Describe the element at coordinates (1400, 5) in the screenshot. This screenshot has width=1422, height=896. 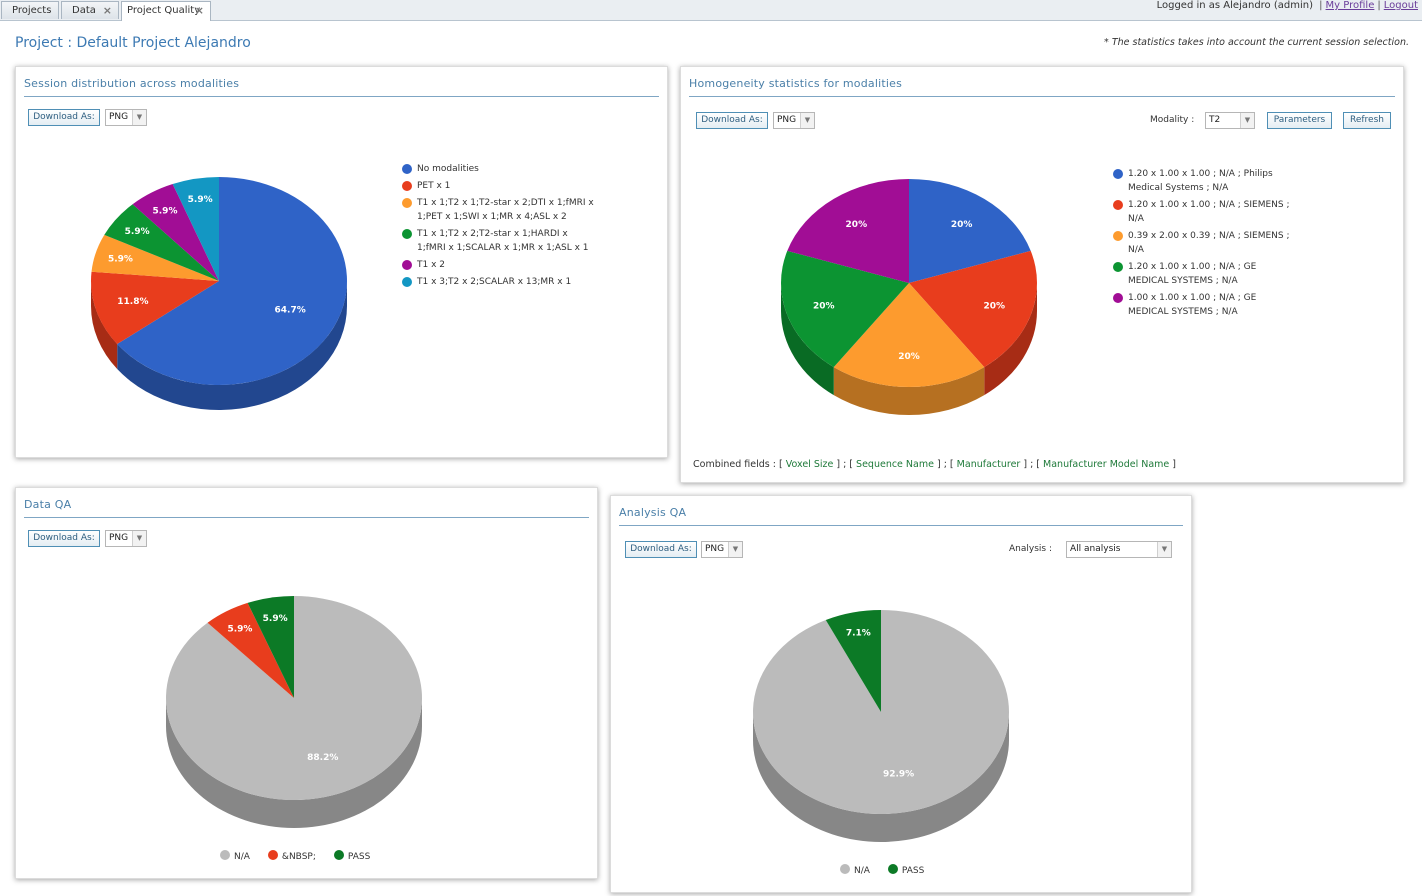
I see `logout-link: Logout` at that location.